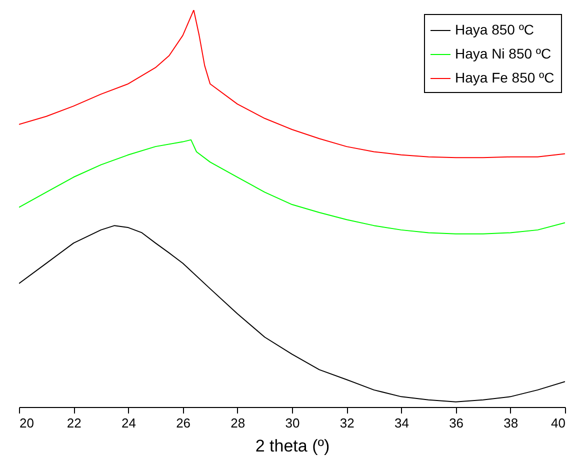 The width and height of the screenshot is (573, 468). I want to click on x-tick-label: 38, so click(511, 423).